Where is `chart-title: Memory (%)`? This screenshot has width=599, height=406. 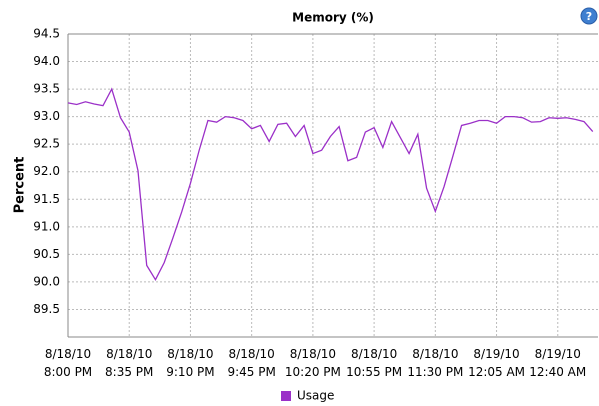
chart-title: Memory (%) is located at coordinates (333, 18).